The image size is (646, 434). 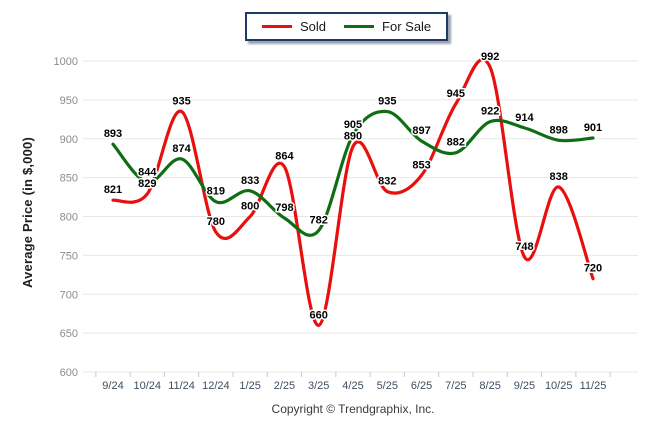 I want to click on x-tick-label: 11/25, so click(x=593, y=386).